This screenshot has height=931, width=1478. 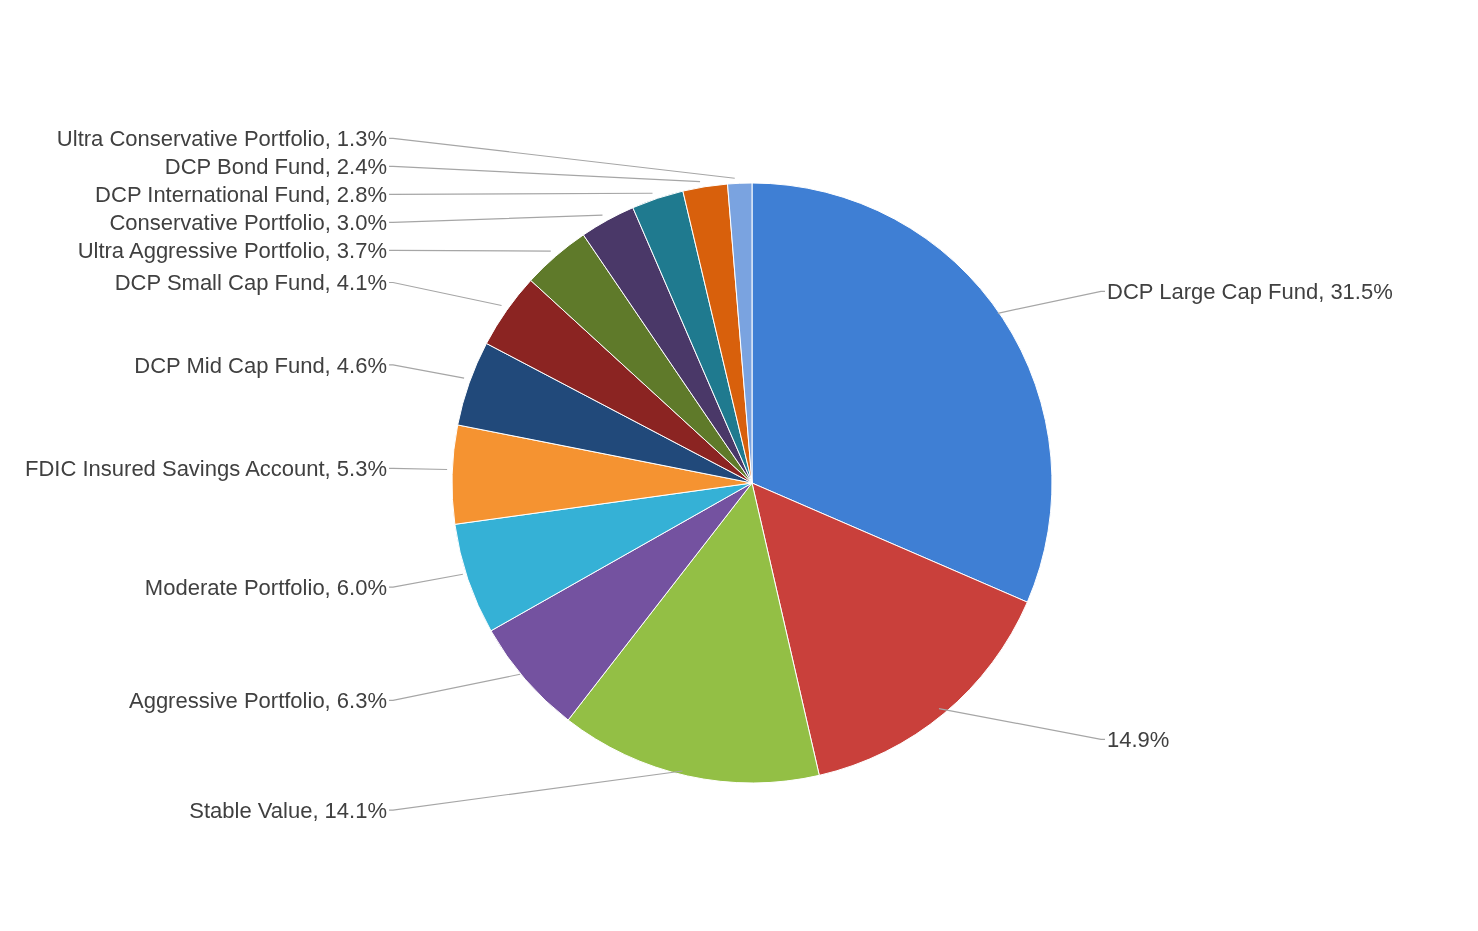 What do you see at coordinates (241, 194) in the screenshot?
I see `slice-label: DCP International Fund, 2.8%` at bounding box center [241, 194].